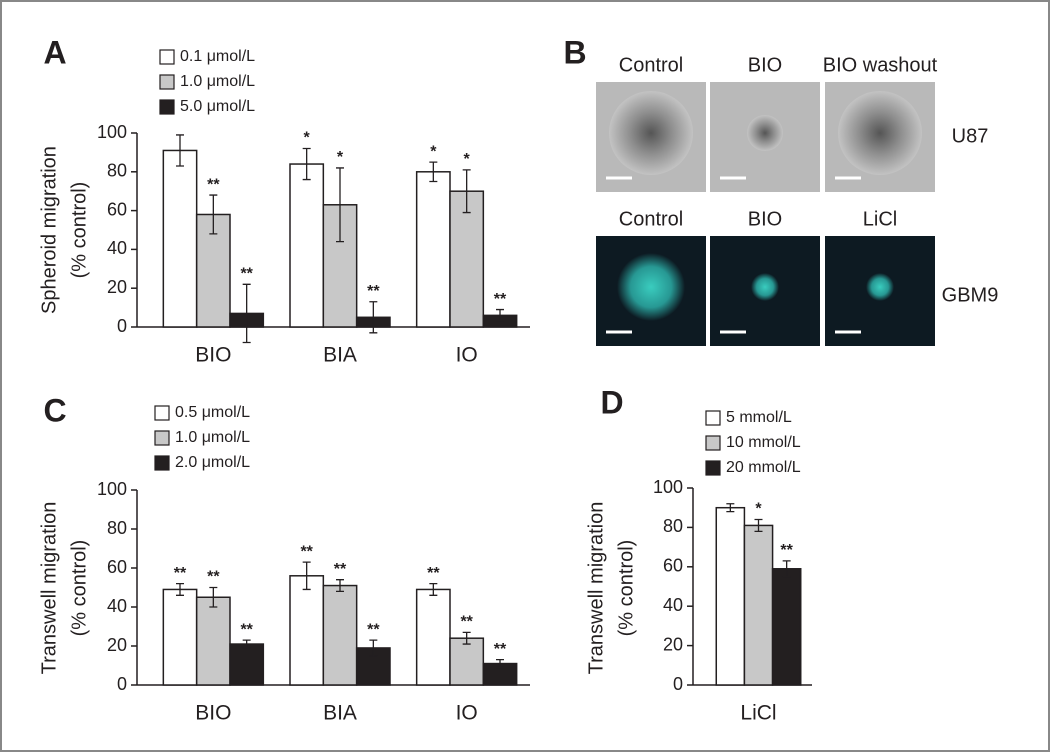  I want to click on column-label: LiCl, so click(880, 219).